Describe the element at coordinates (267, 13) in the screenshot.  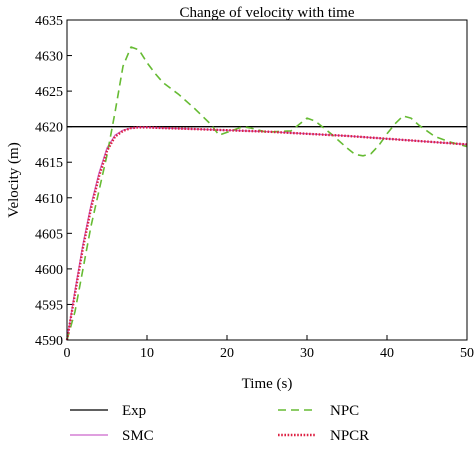
I see `chart-title: Change of velocity with time` at that location.